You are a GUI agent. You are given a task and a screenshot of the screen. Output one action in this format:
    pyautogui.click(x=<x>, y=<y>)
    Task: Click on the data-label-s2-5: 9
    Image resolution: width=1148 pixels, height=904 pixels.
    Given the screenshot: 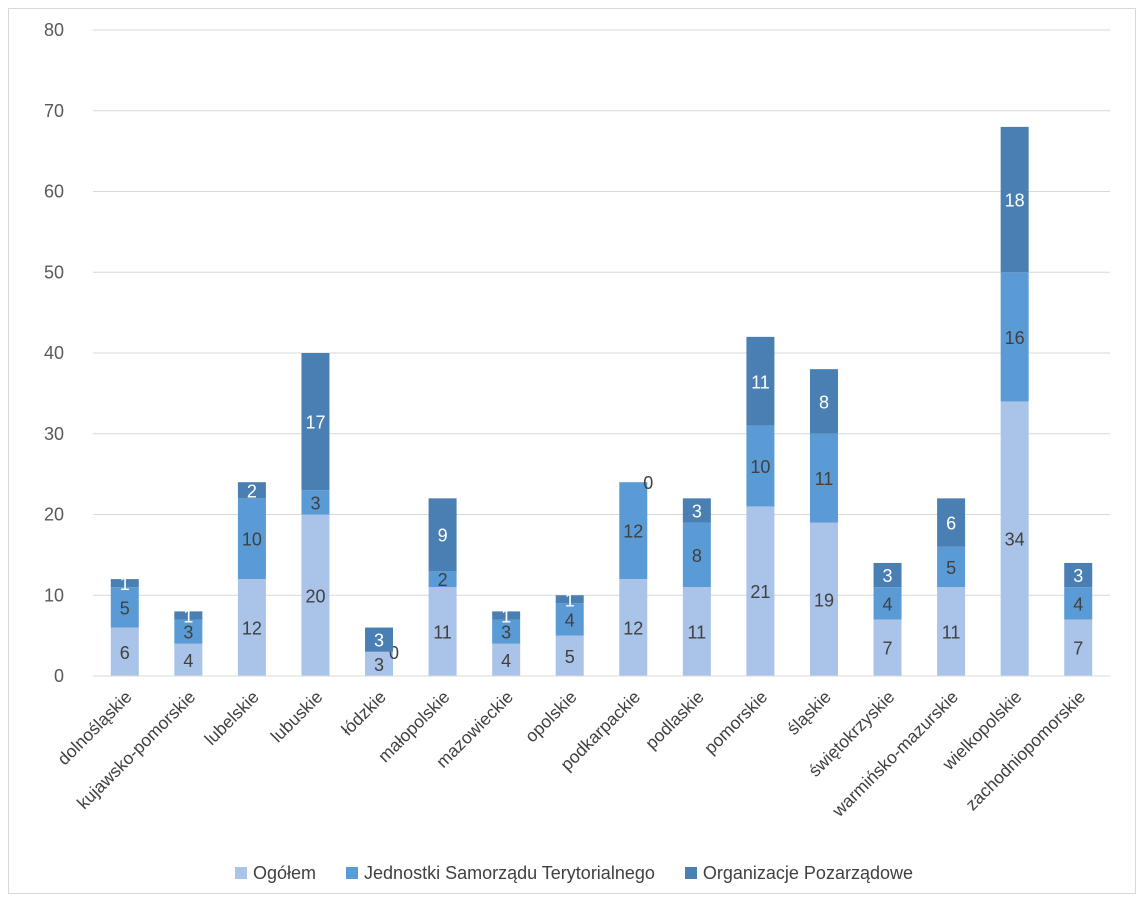 What is the action you would take?
    pyautogui.click(x=443, y=536)
    